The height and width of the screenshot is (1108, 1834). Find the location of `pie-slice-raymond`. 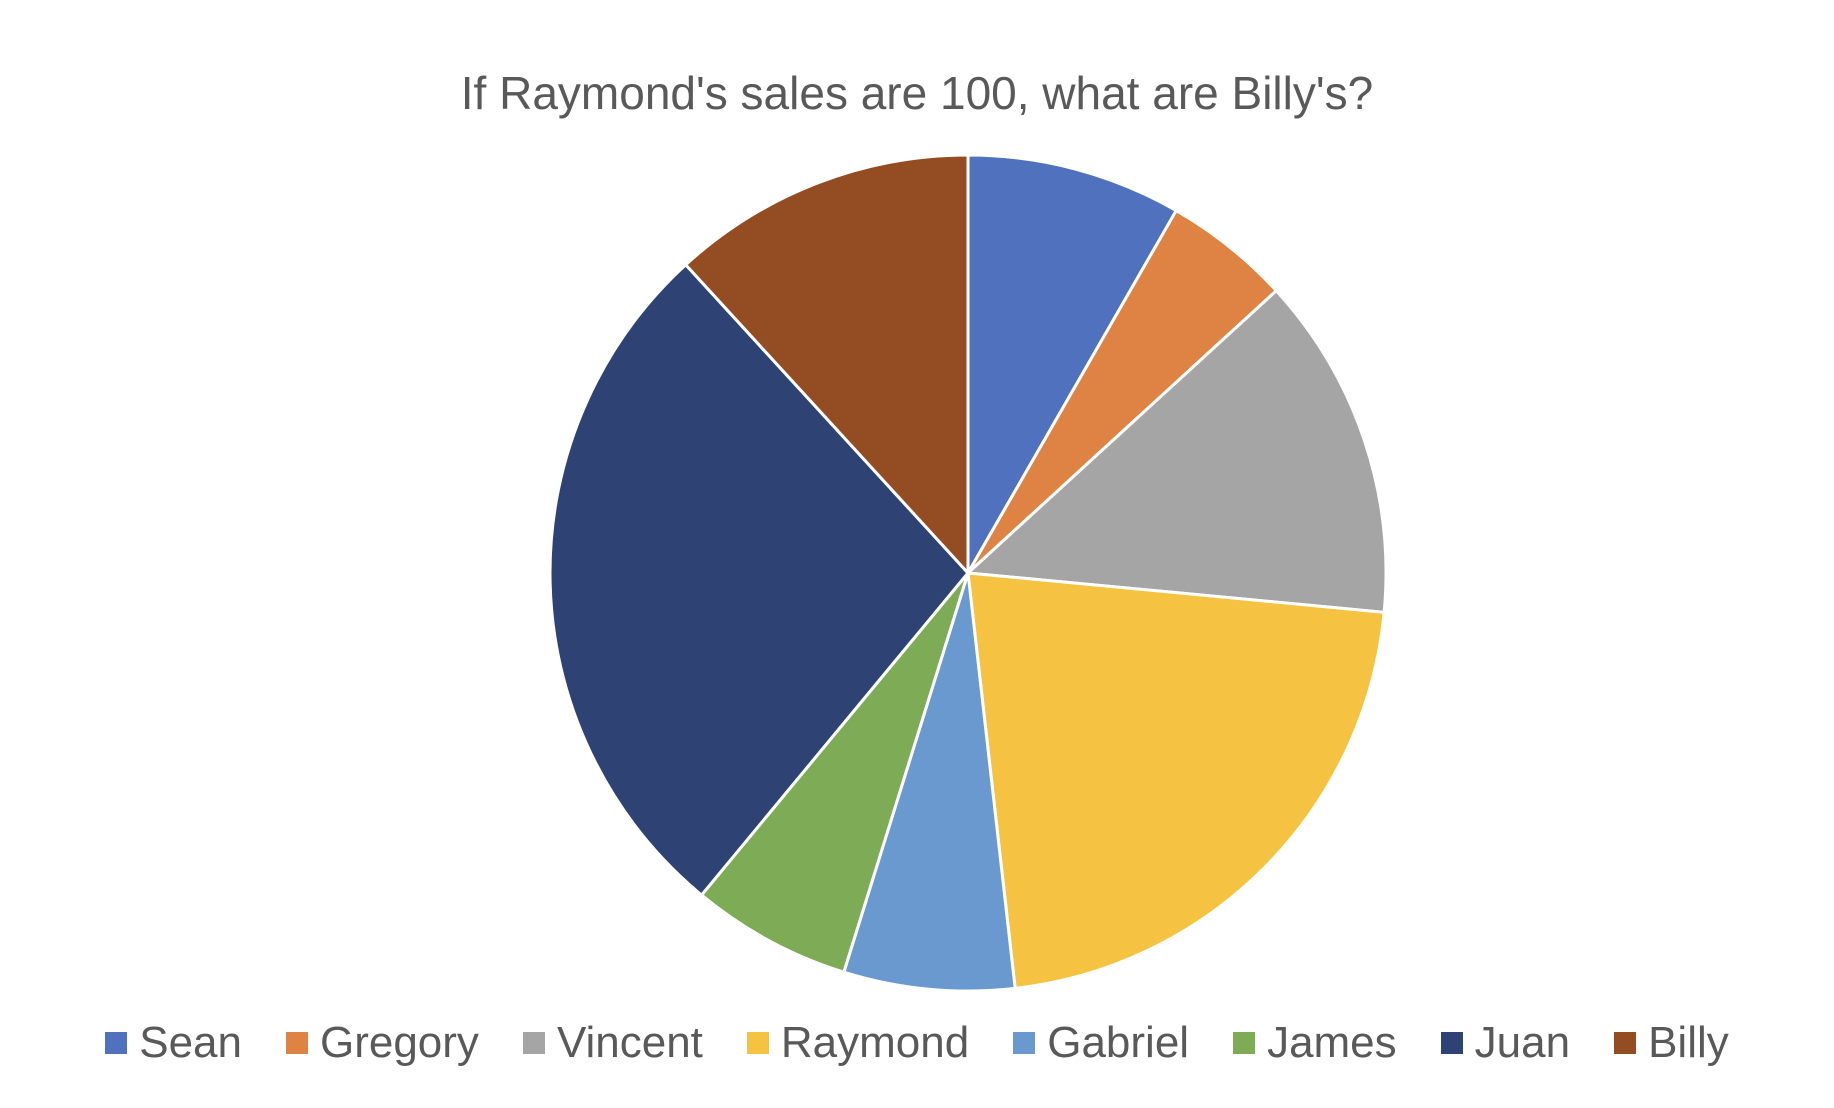

pie-slice-raymond is located at coordinates (1176, 780).